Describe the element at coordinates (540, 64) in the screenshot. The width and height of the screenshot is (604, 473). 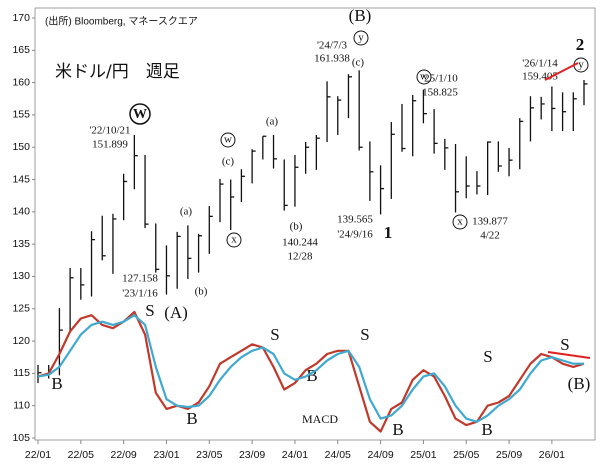
I see `price-note: '26/1/14` at that location.